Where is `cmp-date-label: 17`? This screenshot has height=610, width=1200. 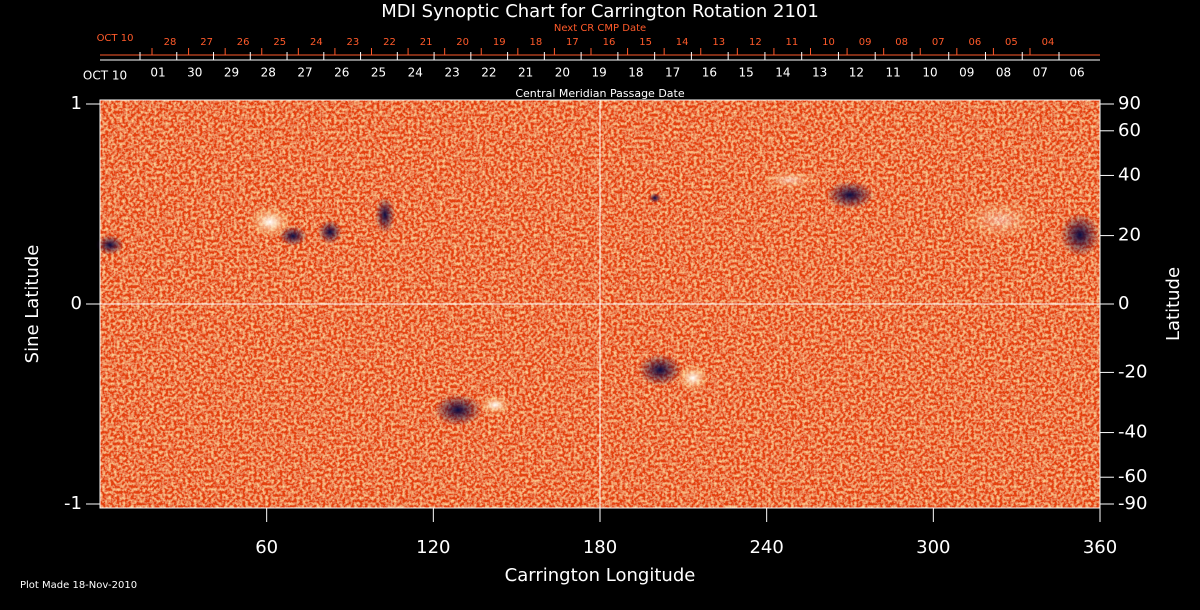
cmp-date-label: 17 is located at coordinates (672, 73).